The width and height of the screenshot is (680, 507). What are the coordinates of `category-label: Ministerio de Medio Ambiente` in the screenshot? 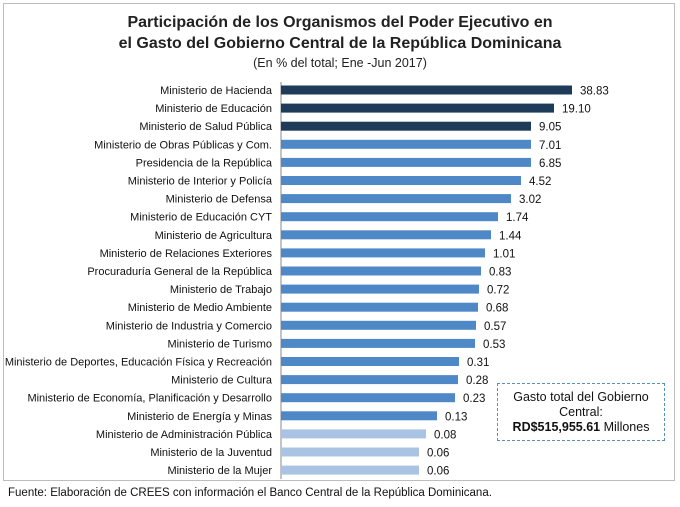 It's located at (200, 308).